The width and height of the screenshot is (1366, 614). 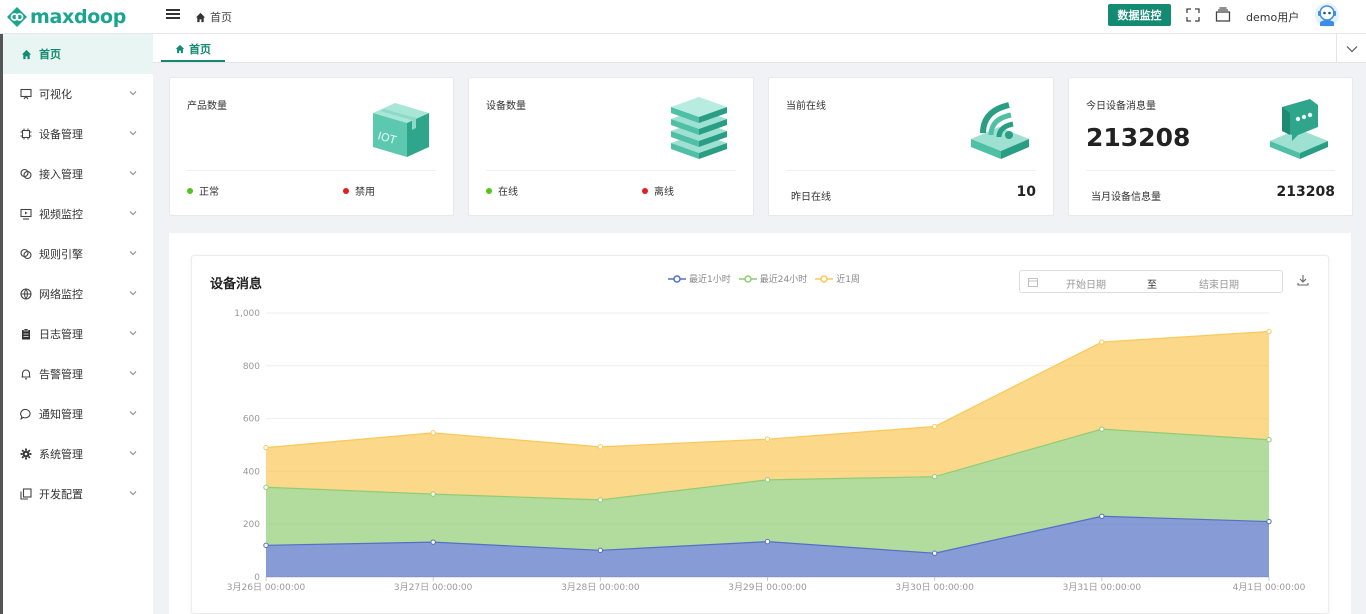 What do you see at coordinates (934, 587) in the screenshot?
I see `x-tick-label: 3月30日 00:00:00` at bounding box center [934, 587].